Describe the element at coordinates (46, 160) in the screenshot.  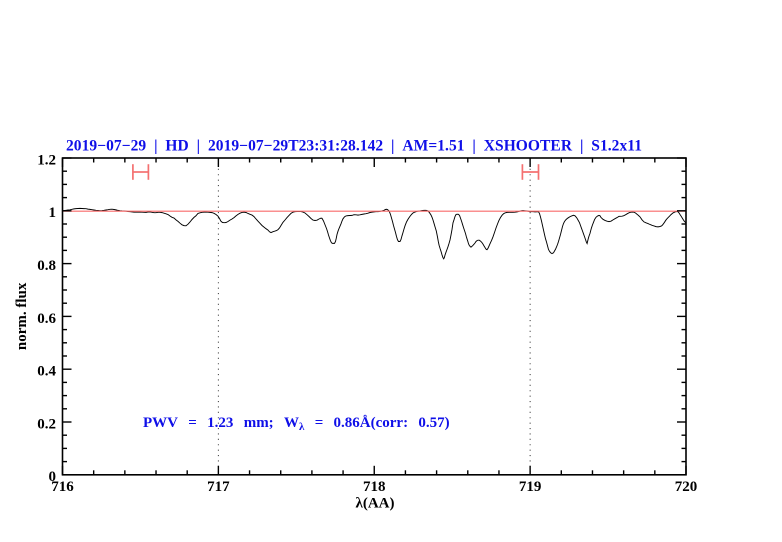
I see `svg-text: 1.2` at that location.